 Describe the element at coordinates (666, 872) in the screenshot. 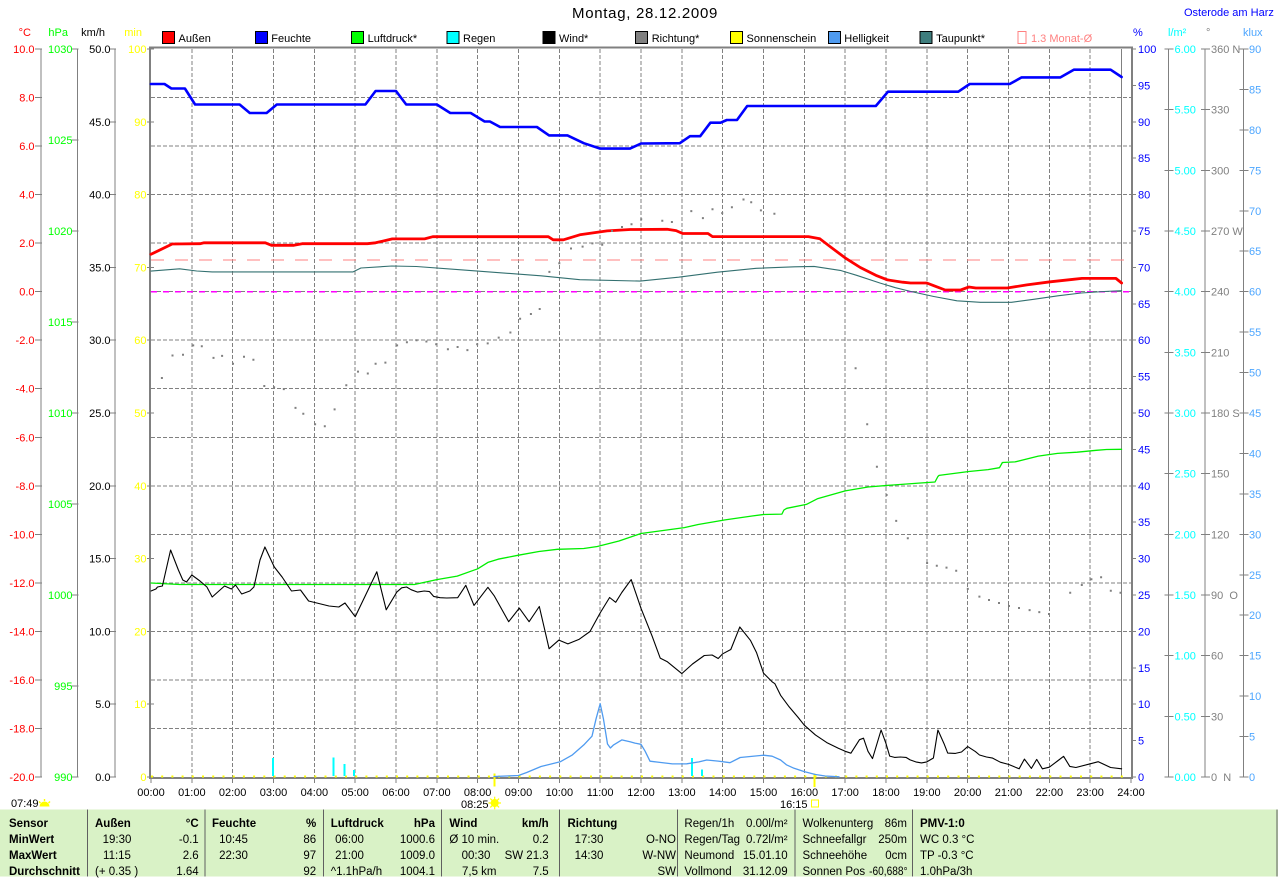

I see `svg-text: SW` at that location.